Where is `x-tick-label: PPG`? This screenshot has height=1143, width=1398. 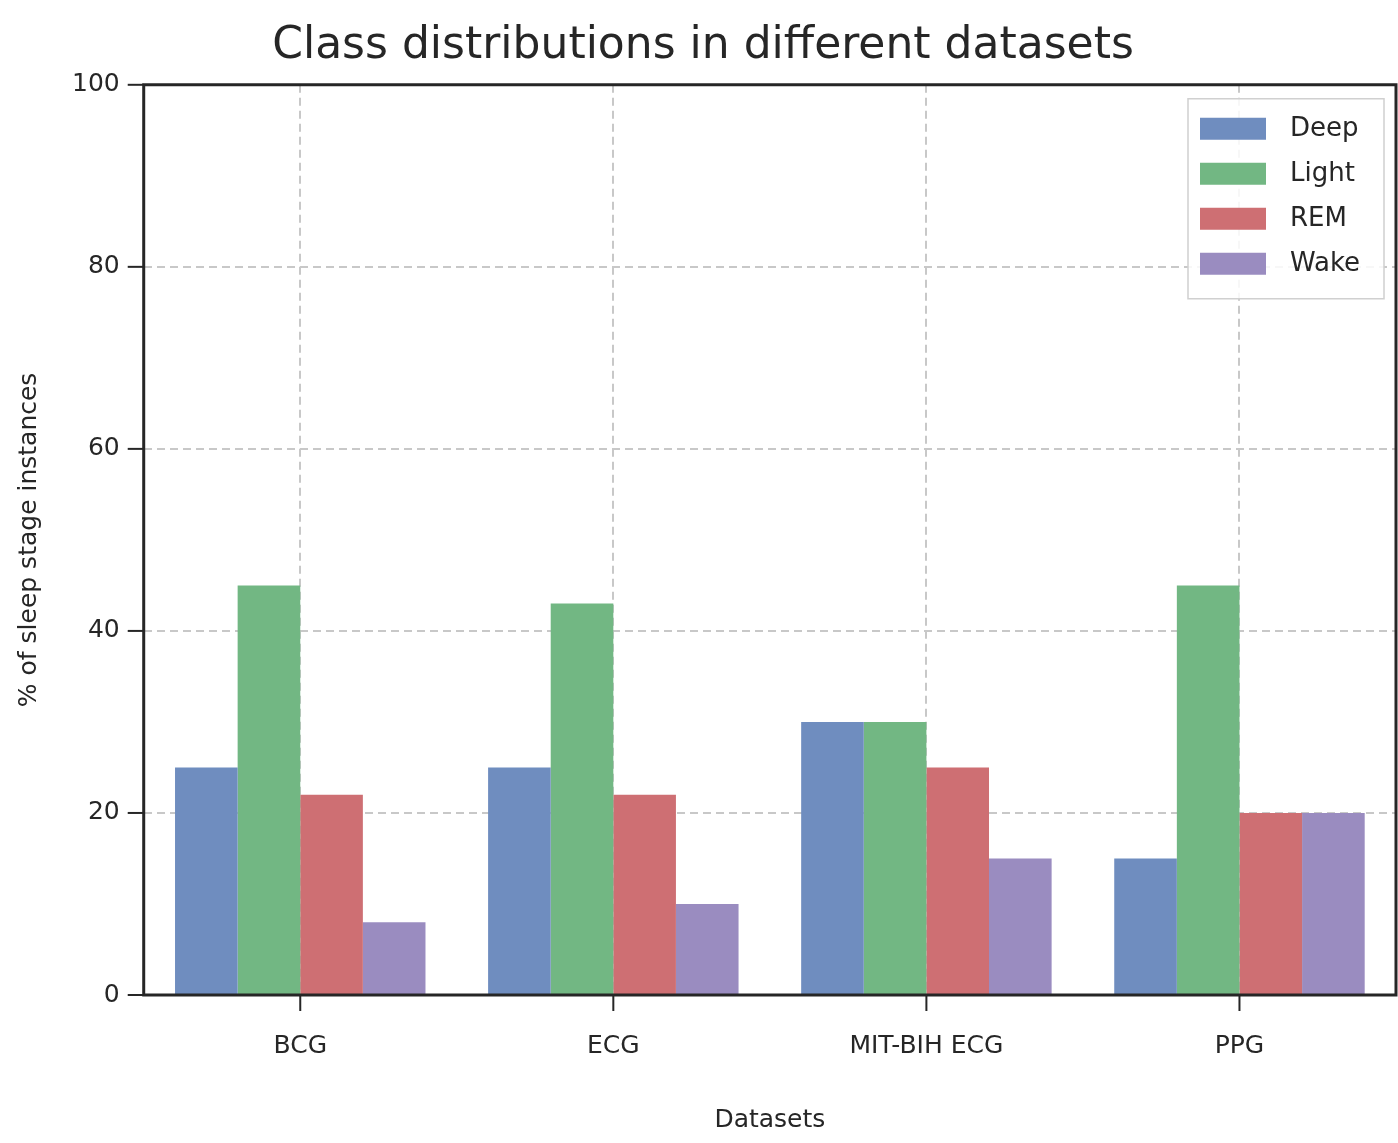
x-tick-label: PPG is located at coordinates (1239, 1044).